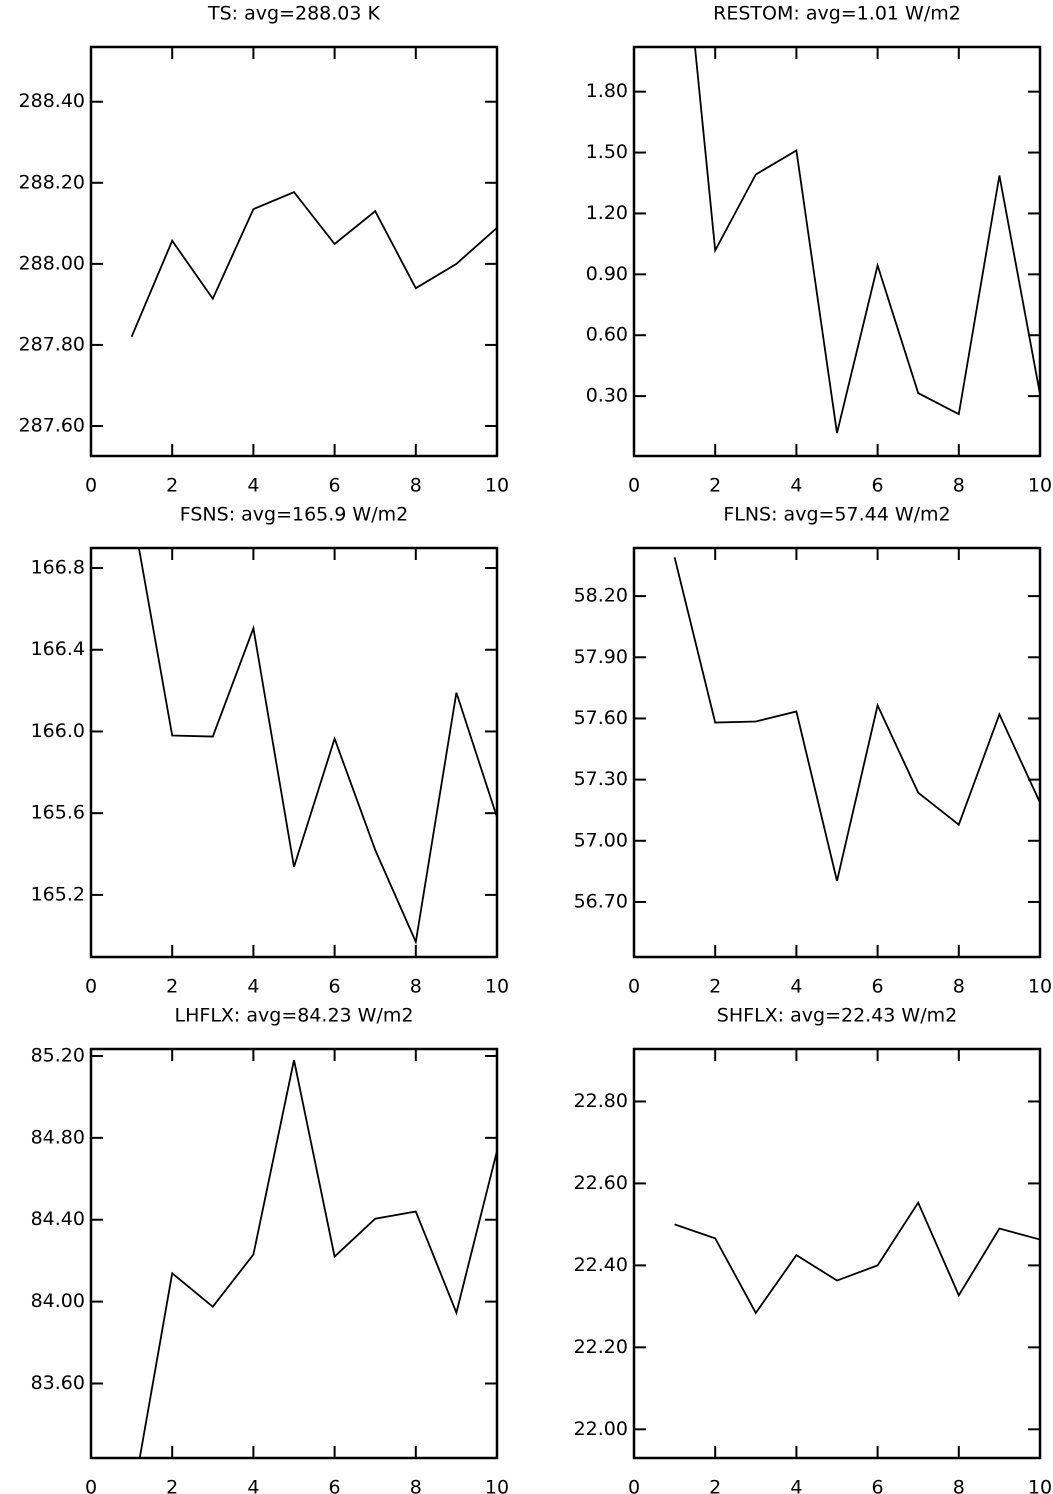 This screenshot has height=1494, width=1053. I want to click on y-tick-label: 0.30, so click(607, 396).